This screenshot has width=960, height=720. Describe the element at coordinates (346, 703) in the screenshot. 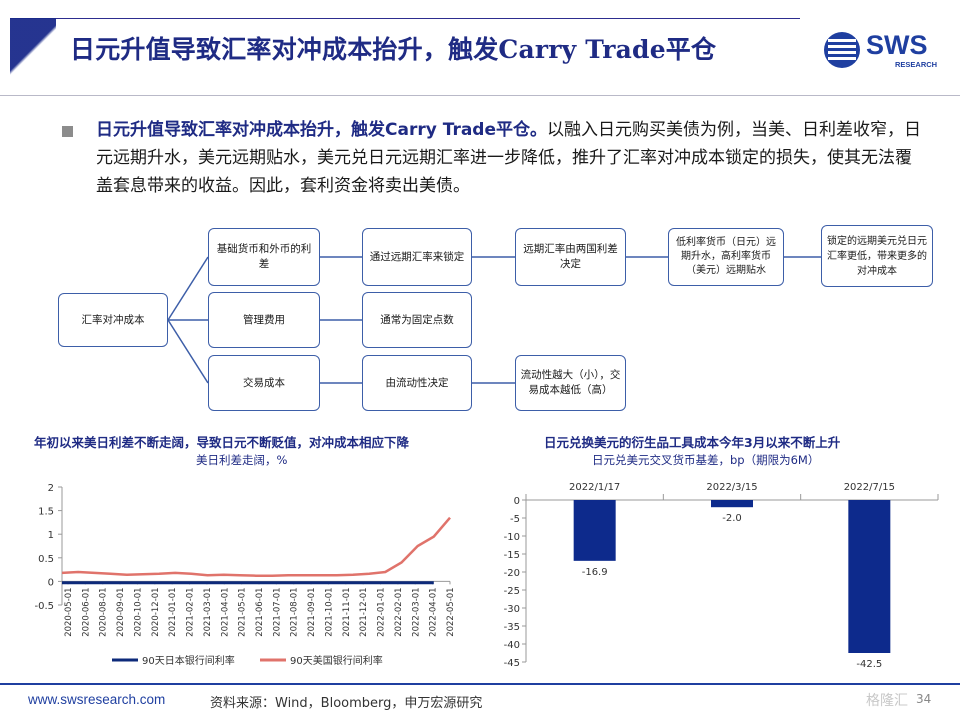

I see `footer-source: 资料来源：Wind，Bloomberg，申万宏源研究` at that location.